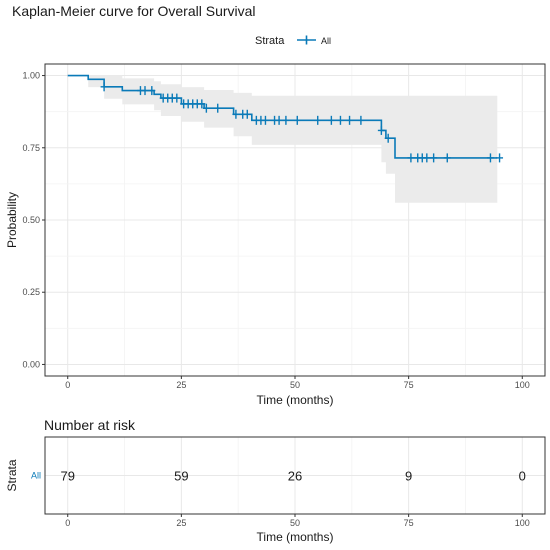 The width and height of the screenshot is (550, 550). I want to click on km-x-tick-label: 50, so click(295, 385).